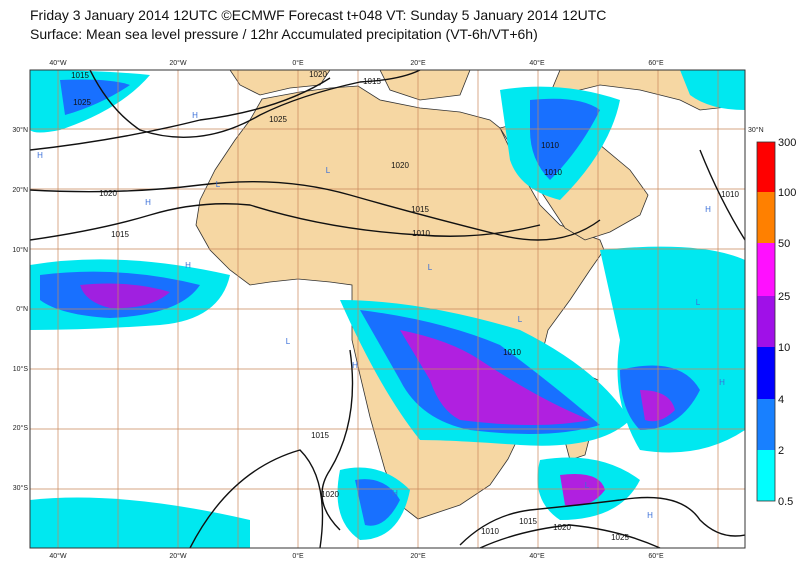 The image size is (807, 568). Describe the element at coordinates (21, 428) in the screenshot. I see `lat-label: 20°S` at that location.